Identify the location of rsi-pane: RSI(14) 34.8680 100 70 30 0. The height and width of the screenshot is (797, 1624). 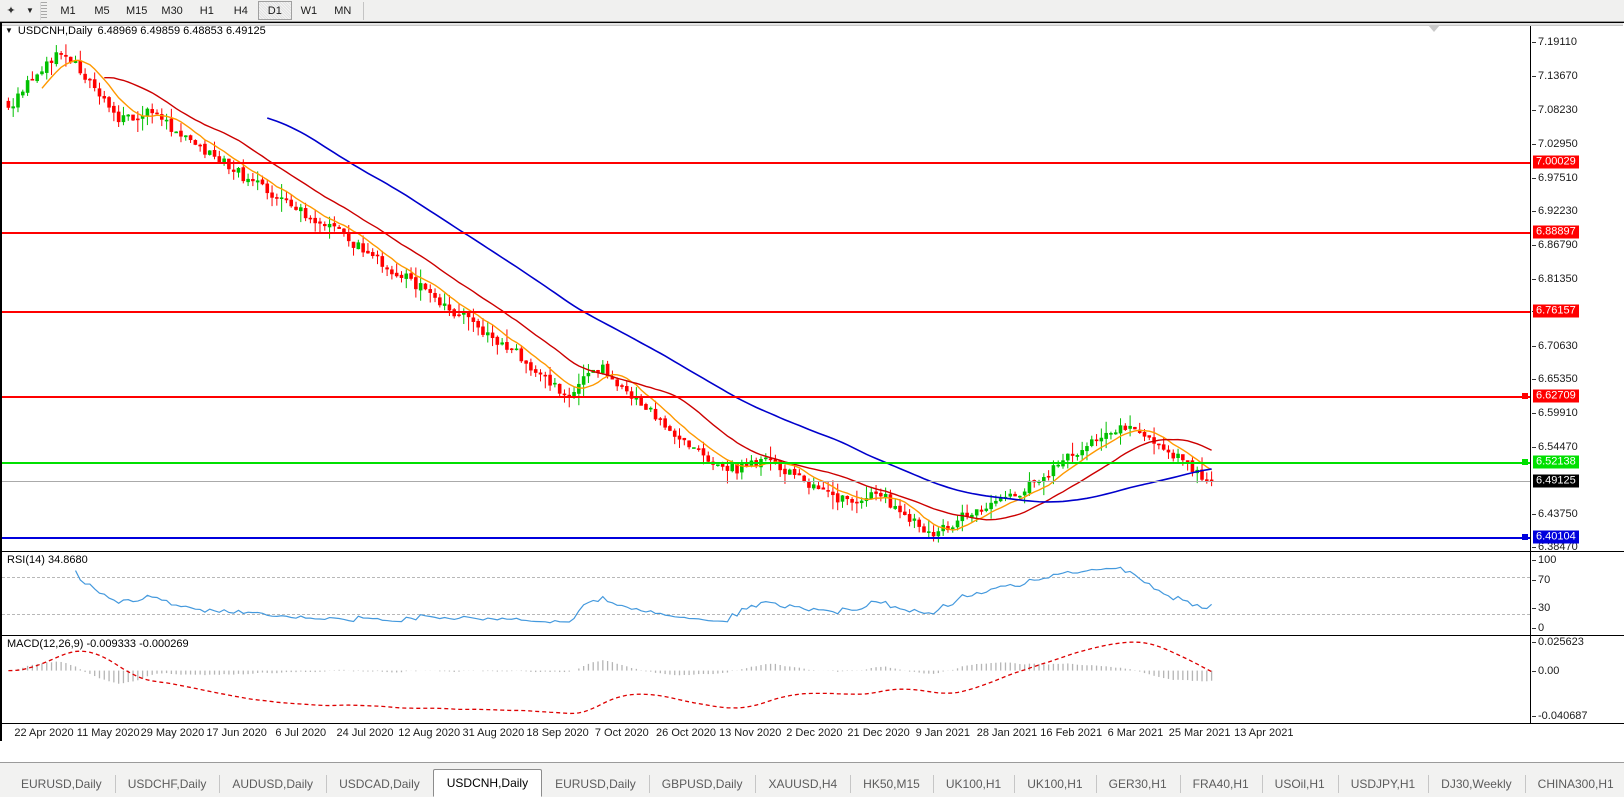
(813, 593).